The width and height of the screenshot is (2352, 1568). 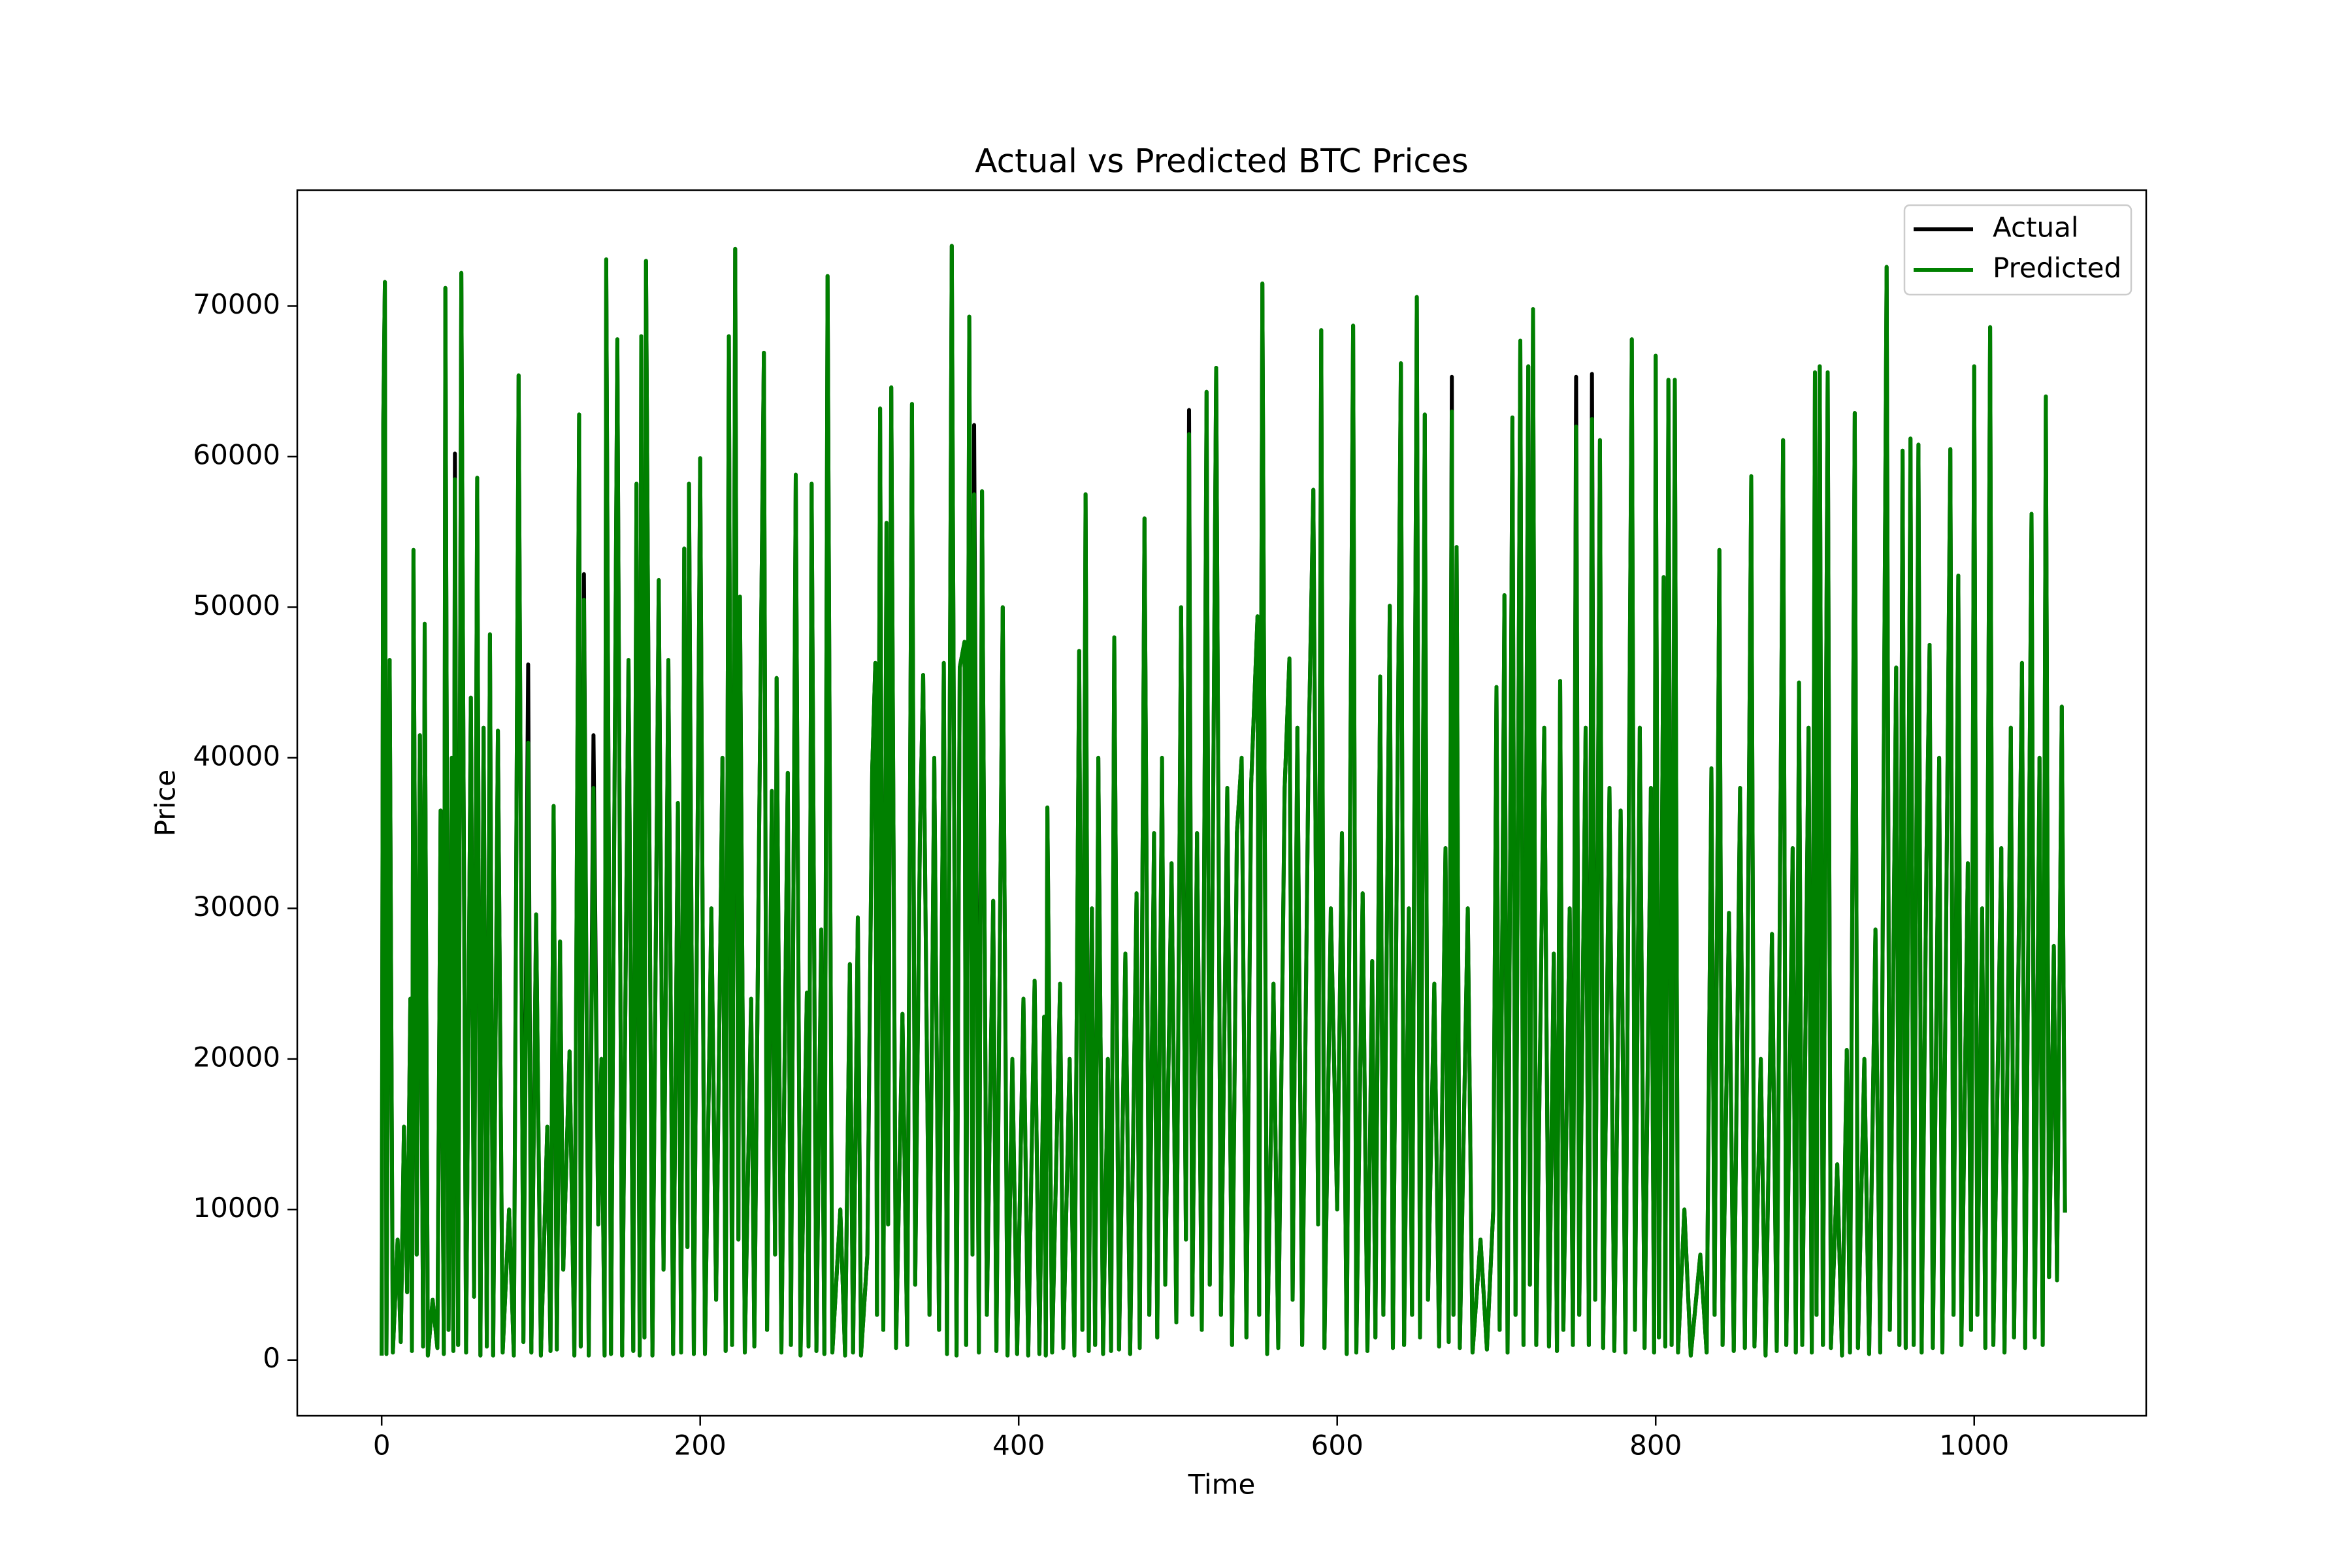 What do you see at coordinates (1655, 1445) in the screenshot?
I see `x-tick-label: 800` at bounding box center [1655, 1445].